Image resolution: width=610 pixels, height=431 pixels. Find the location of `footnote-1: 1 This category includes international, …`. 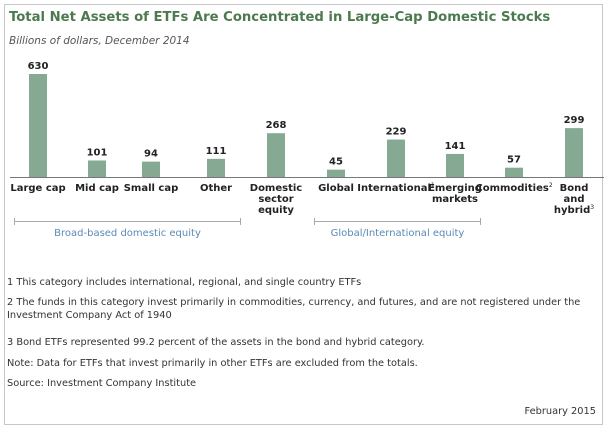

footnote-1: 1 This category includes international, … is located at coordinates (184, 282).